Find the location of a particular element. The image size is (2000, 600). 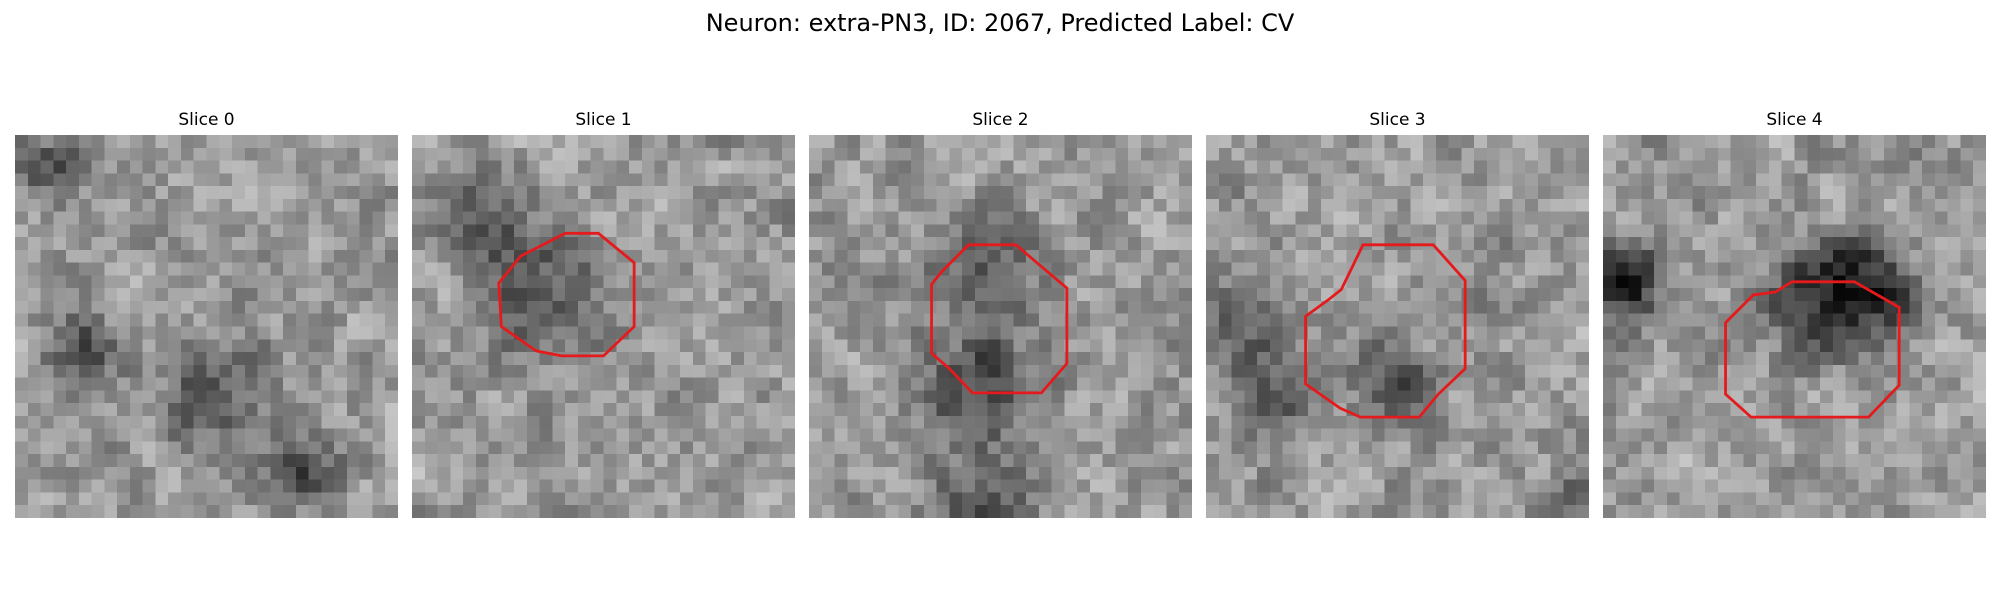

slice-title: Slice 1 is located at coordinates (603, 120).